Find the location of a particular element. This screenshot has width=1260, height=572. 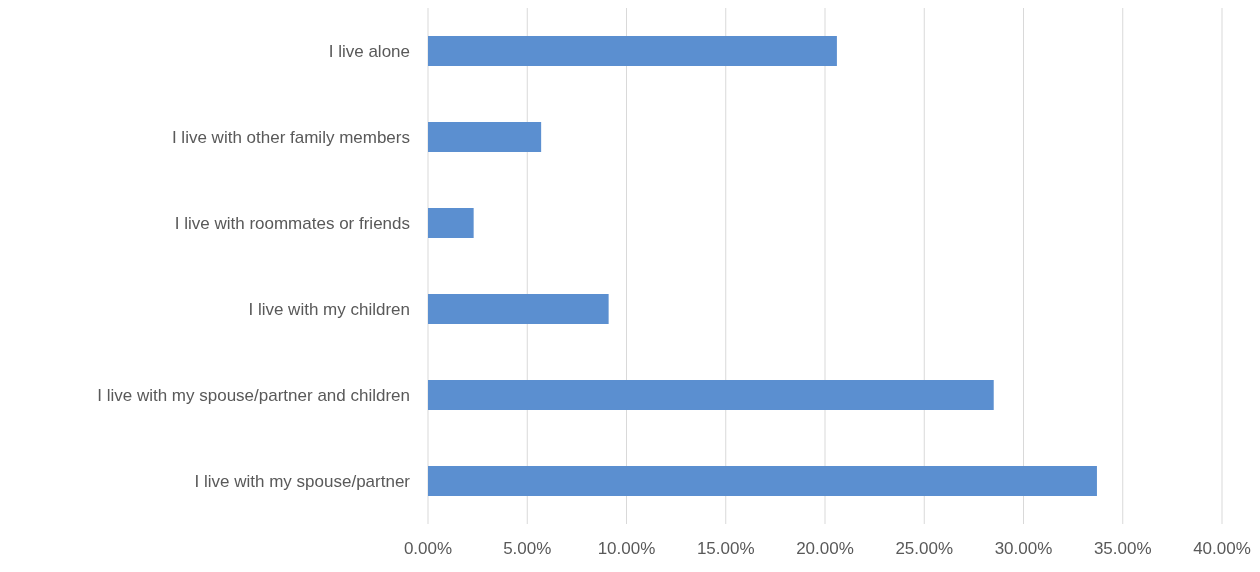

x-tick-label: 5.00% is located at coordinates (527, 549).